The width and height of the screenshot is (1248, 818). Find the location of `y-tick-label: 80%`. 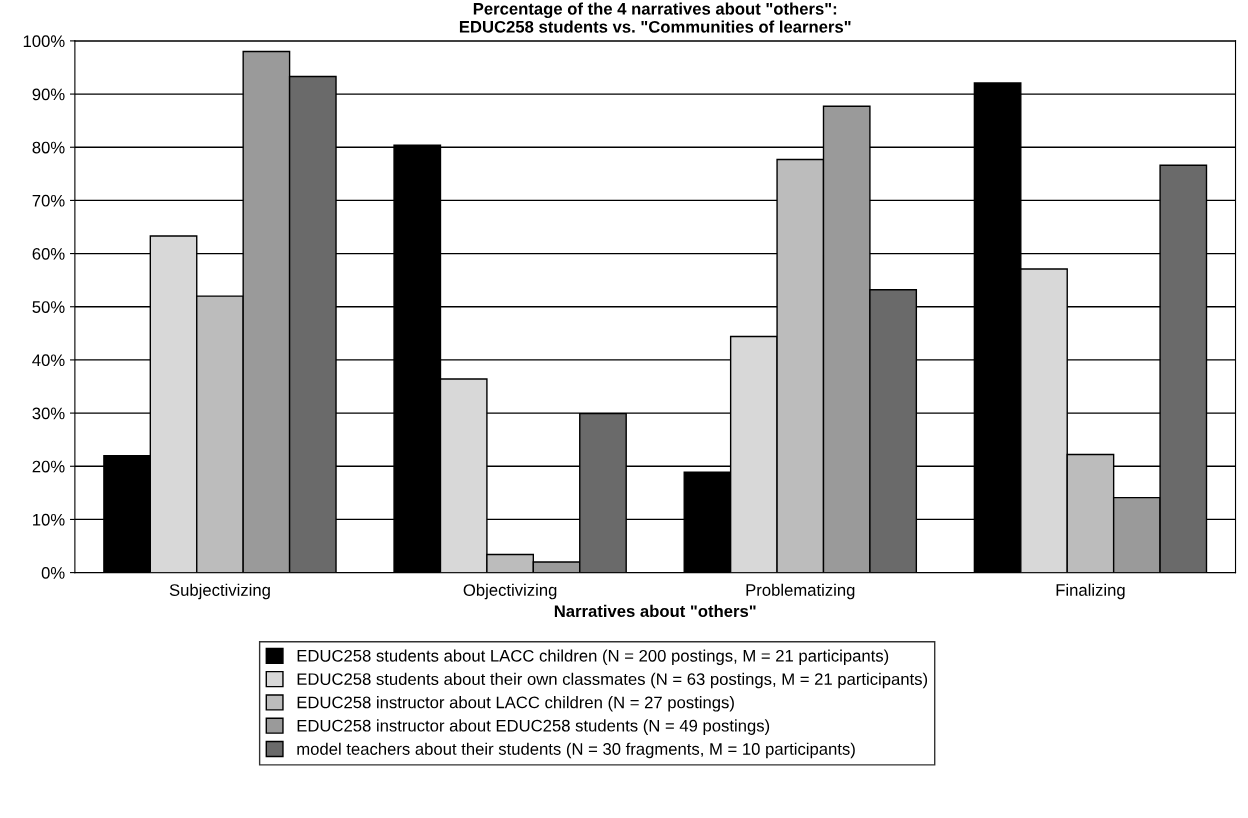

y-tick-label: 80% is located at coordinates (48, 147).